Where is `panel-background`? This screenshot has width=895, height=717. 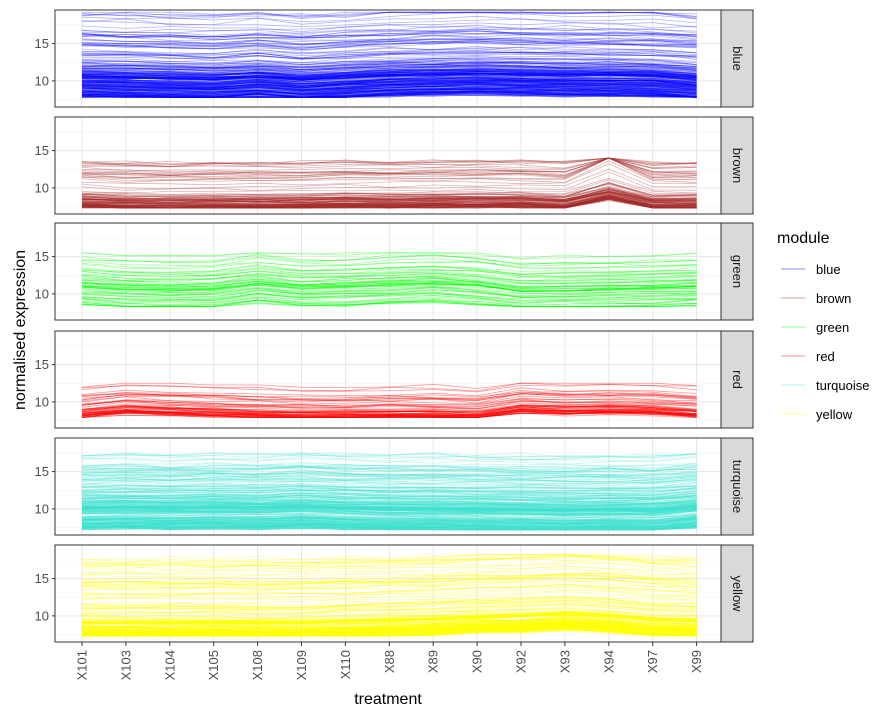
panel-background is located at coordinates (388, 165).